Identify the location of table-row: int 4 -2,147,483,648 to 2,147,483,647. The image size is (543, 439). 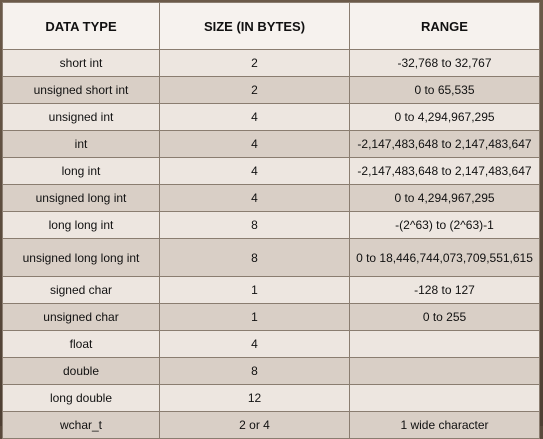
(271, 144).